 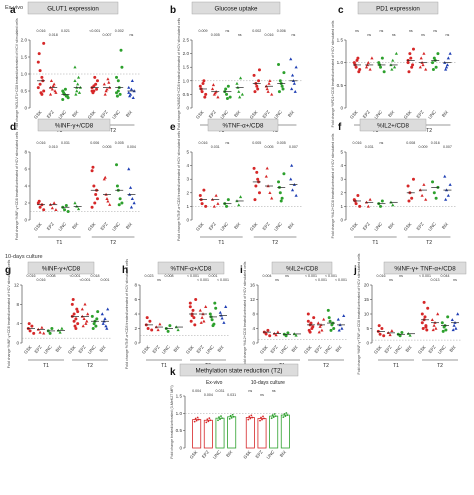 I want to click on p-value: < 0.001, so click(x=311, y=276).